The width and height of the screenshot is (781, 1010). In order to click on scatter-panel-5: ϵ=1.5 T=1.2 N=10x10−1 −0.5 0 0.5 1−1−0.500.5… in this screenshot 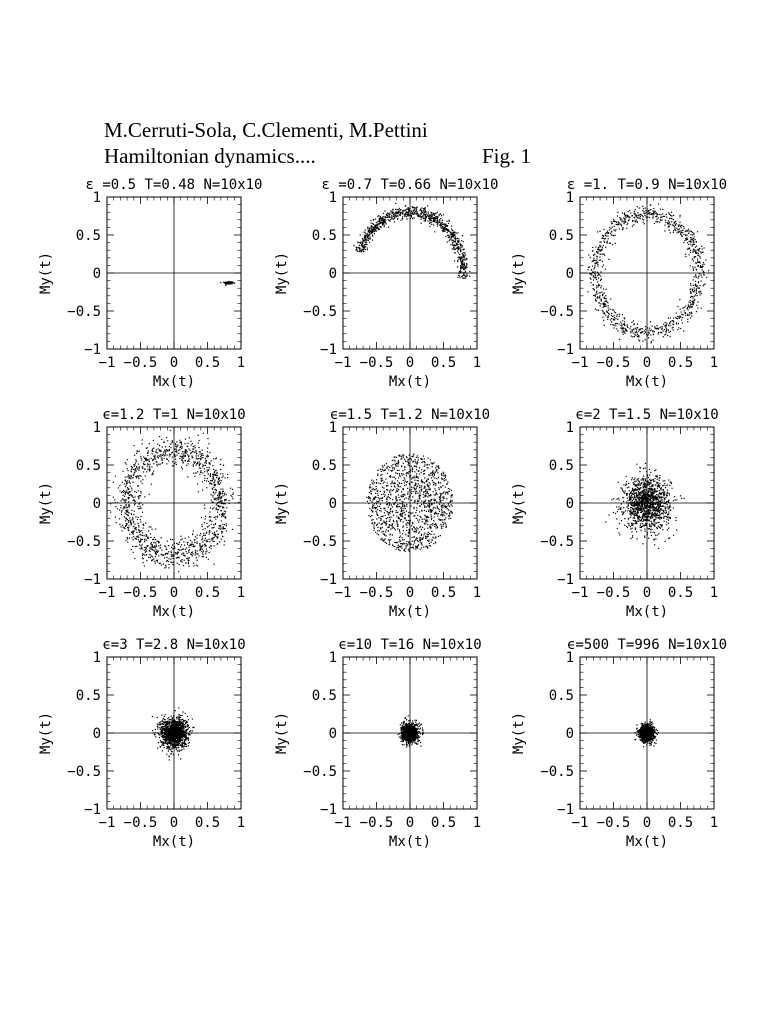, I will do `click(382, 513)`.